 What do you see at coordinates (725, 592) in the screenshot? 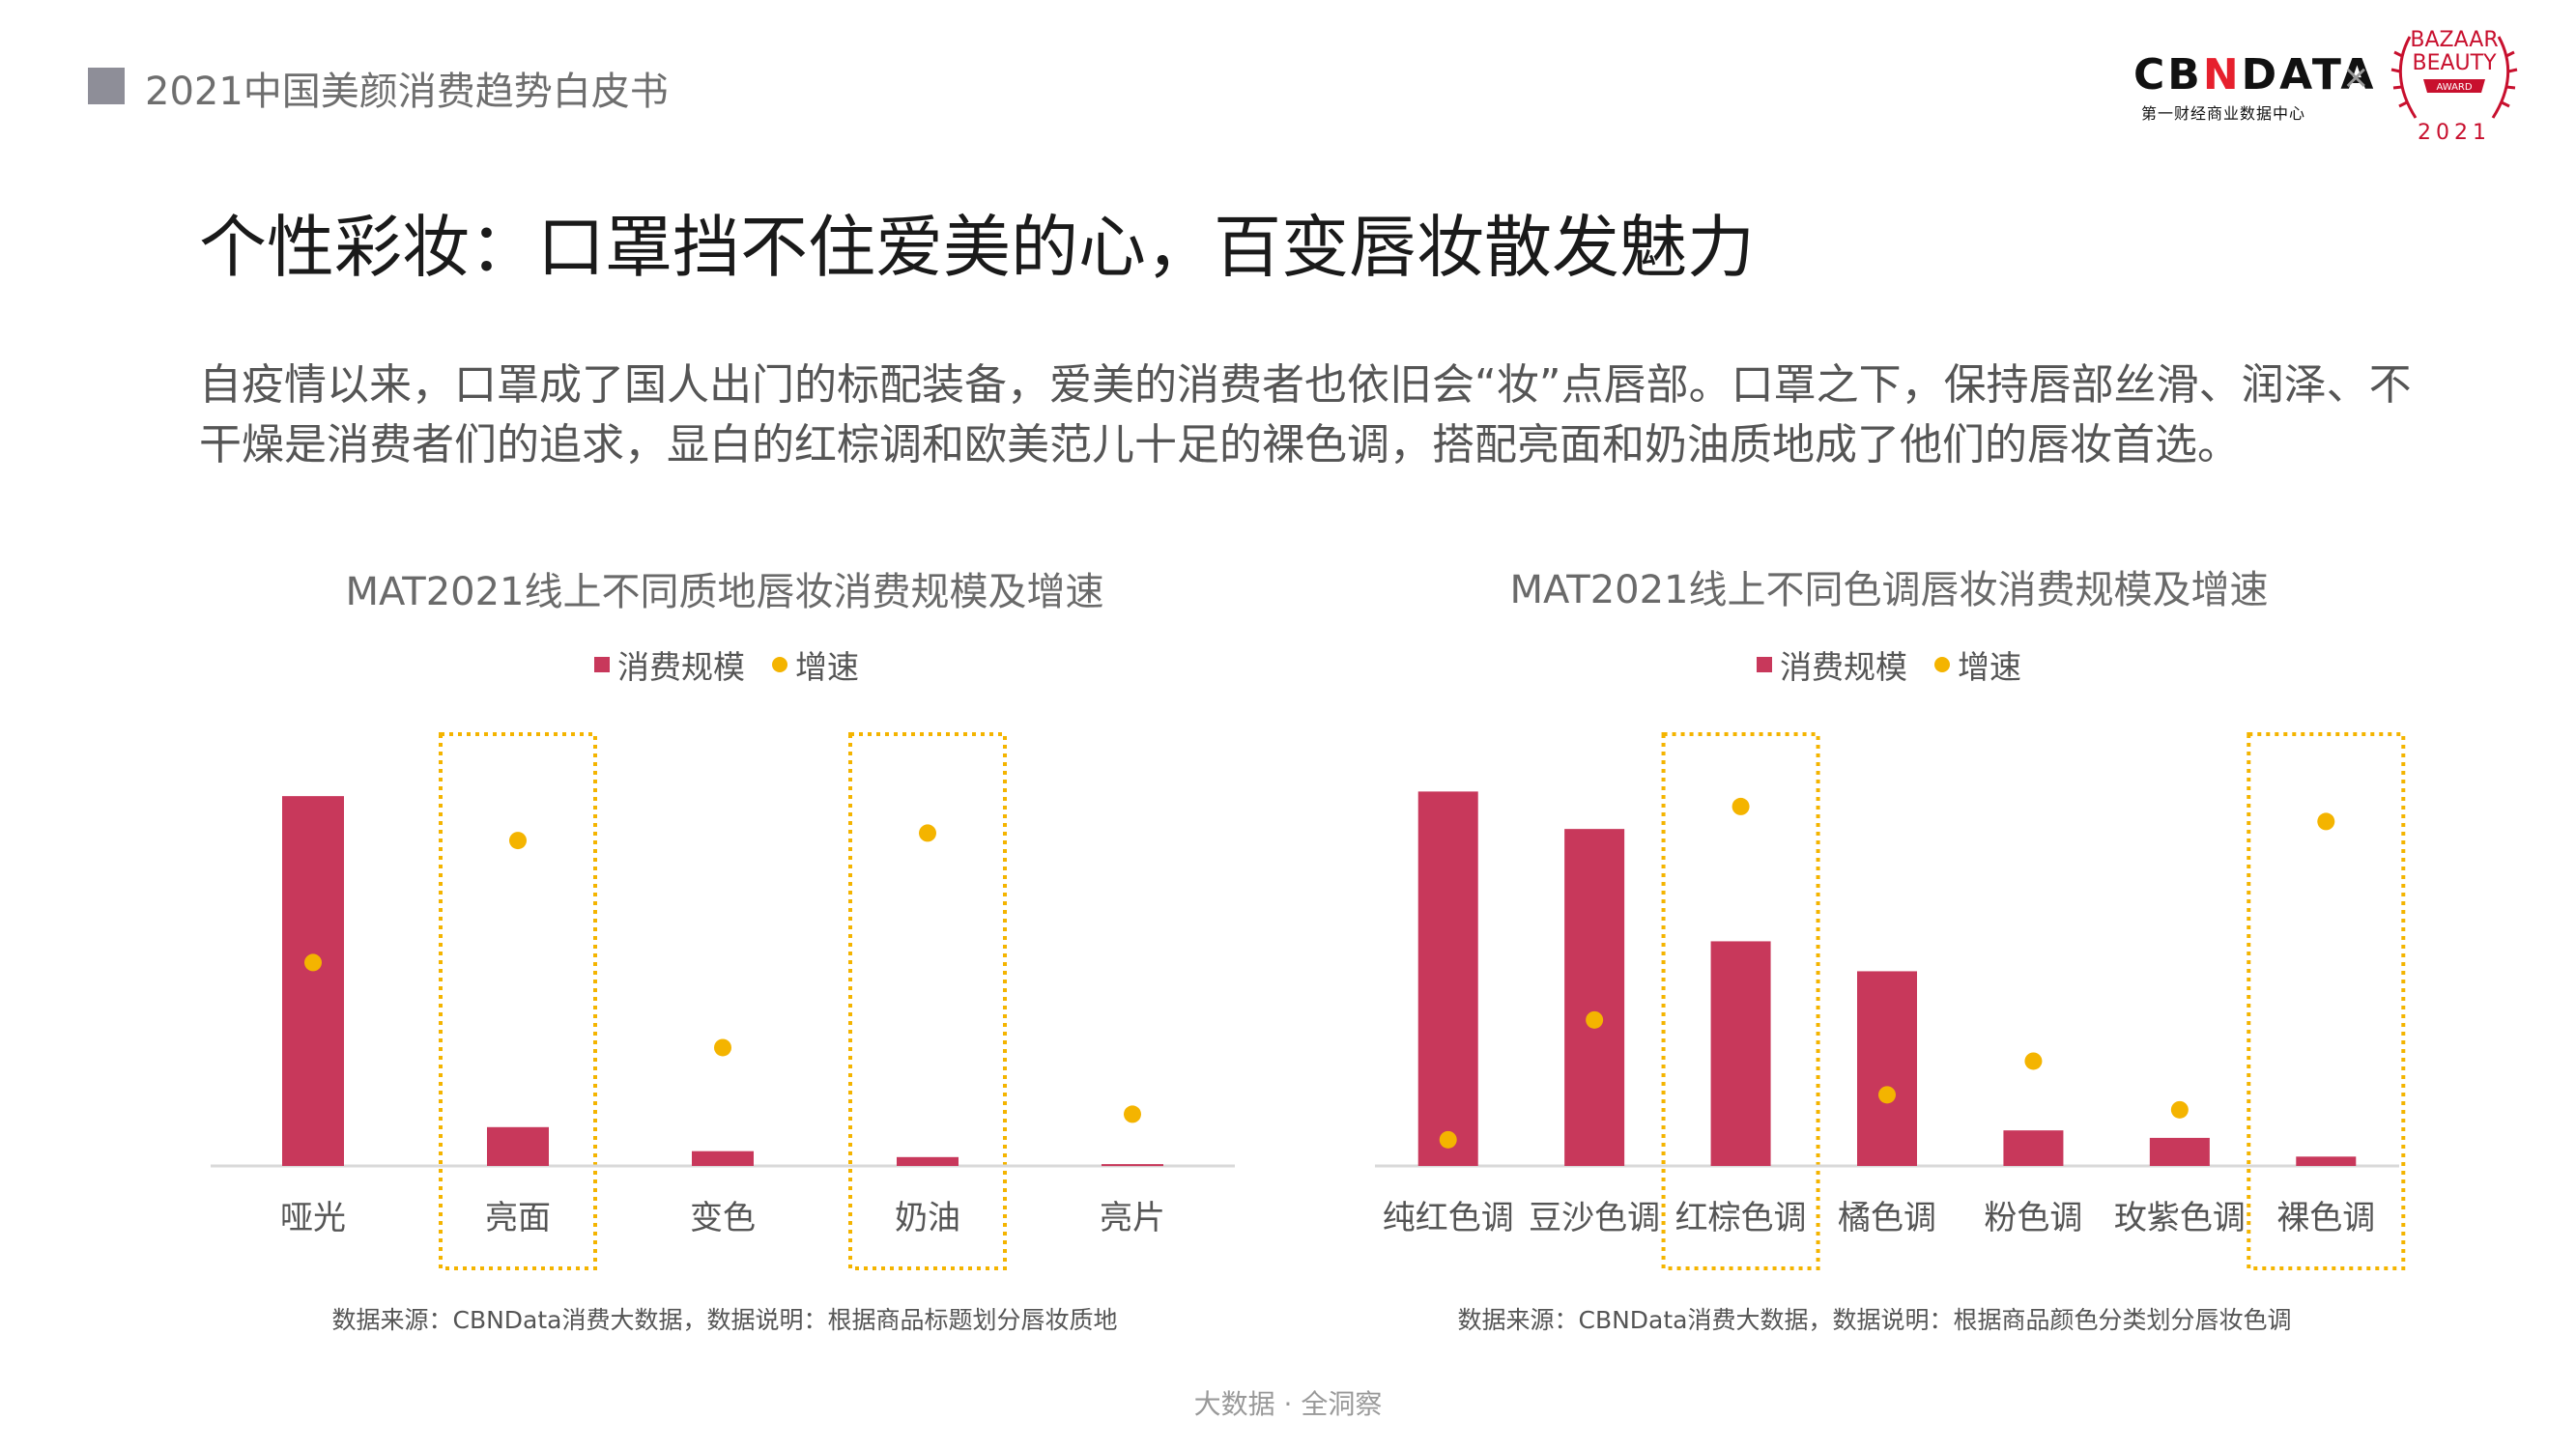
I see `chart1-title: MAT2021线上不同质地唇妆消费规模及增速` at bounding box center [725, 592].